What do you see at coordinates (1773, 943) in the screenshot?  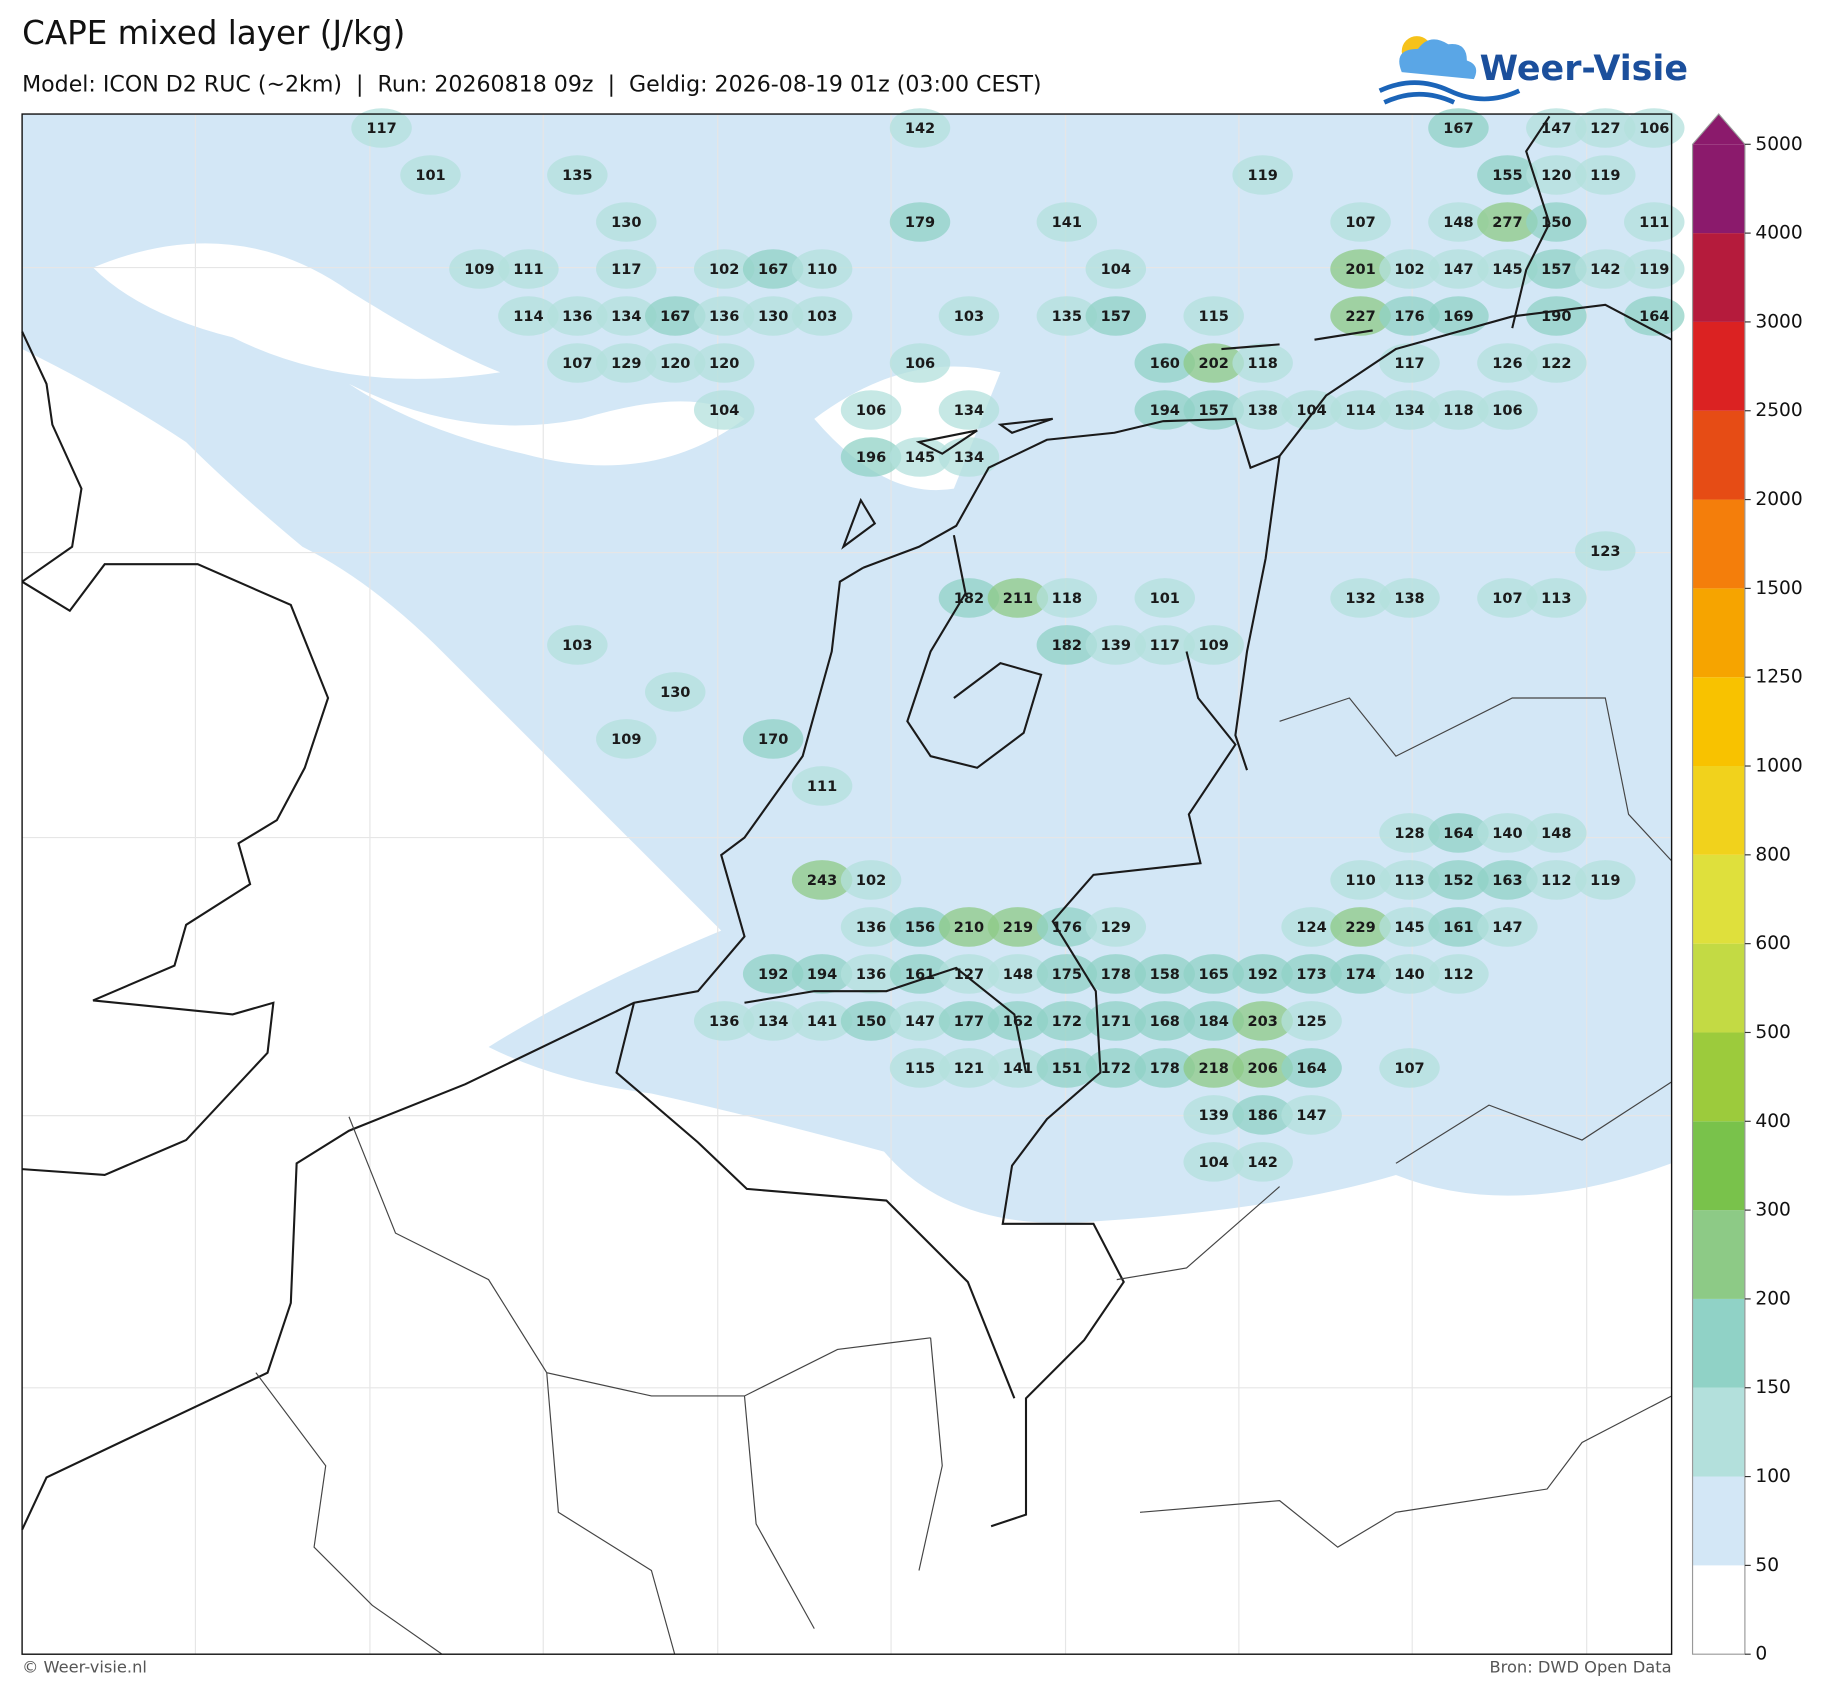 I see `colorbar-tick-label: 600` at bounding box center [1773, 943].